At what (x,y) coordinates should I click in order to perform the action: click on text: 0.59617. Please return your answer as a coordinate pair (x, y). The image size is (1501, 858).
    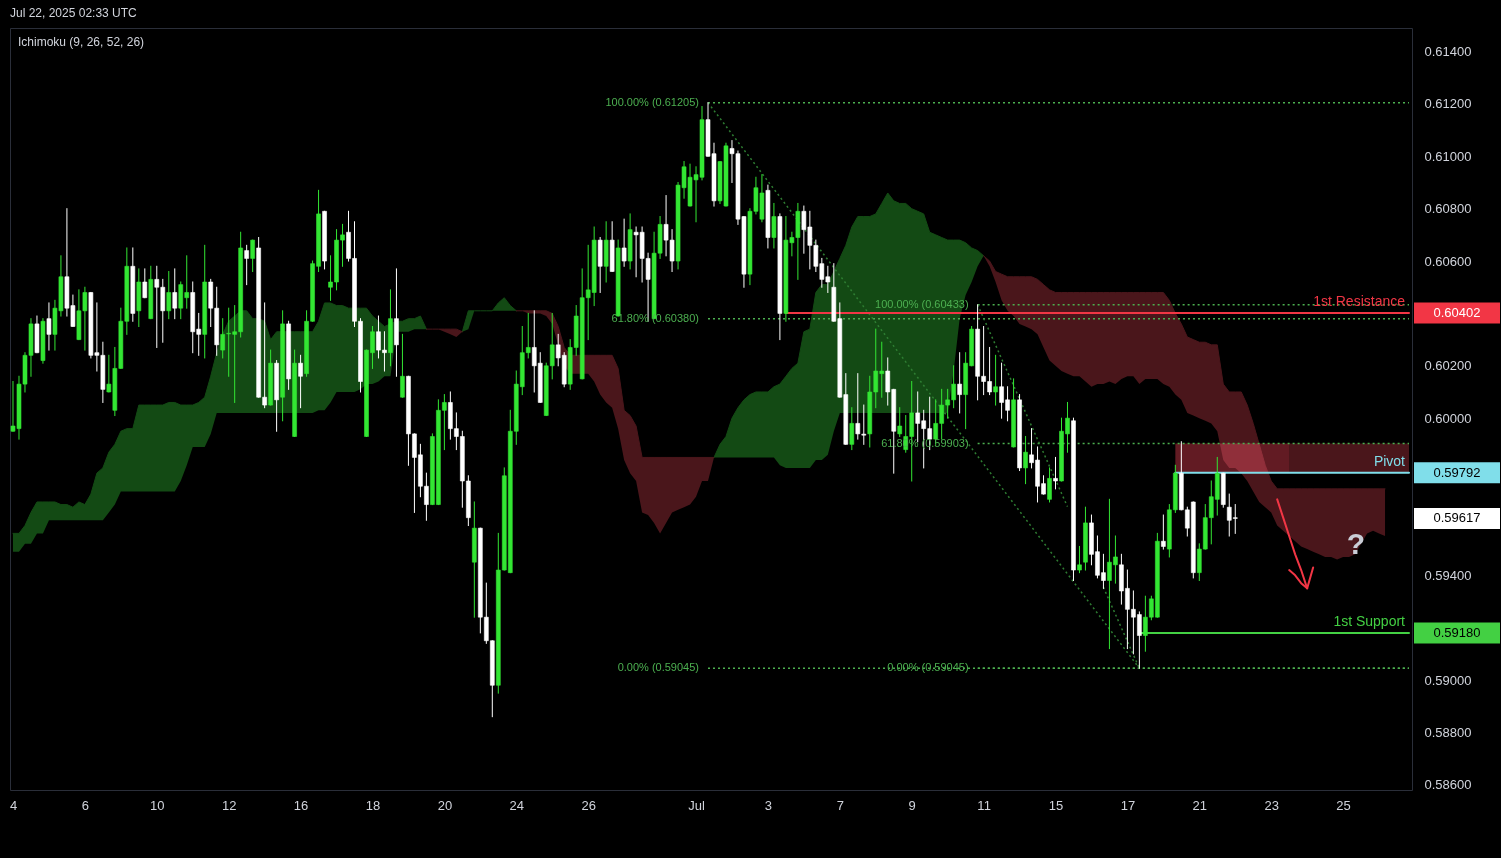
    Looking at the image, I should click on (1457, 518).